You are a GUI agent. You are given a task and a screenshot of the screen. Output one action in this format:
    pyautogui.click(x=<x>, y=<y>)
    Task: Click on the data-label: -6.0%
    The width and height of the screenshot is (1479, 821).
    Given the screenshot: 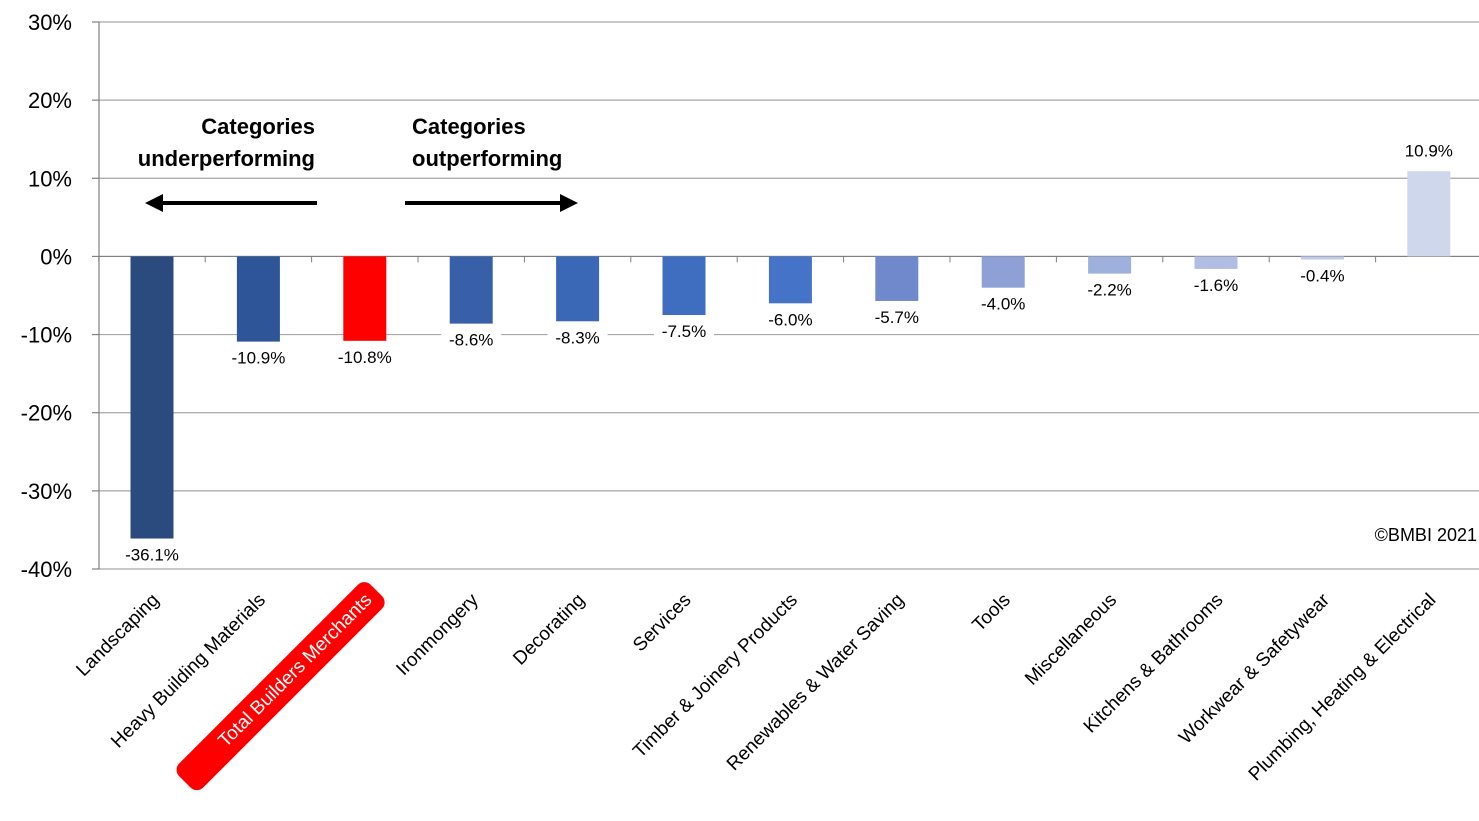 What is the action you would take?
    pyautogui.click(x=790, y=319)
    